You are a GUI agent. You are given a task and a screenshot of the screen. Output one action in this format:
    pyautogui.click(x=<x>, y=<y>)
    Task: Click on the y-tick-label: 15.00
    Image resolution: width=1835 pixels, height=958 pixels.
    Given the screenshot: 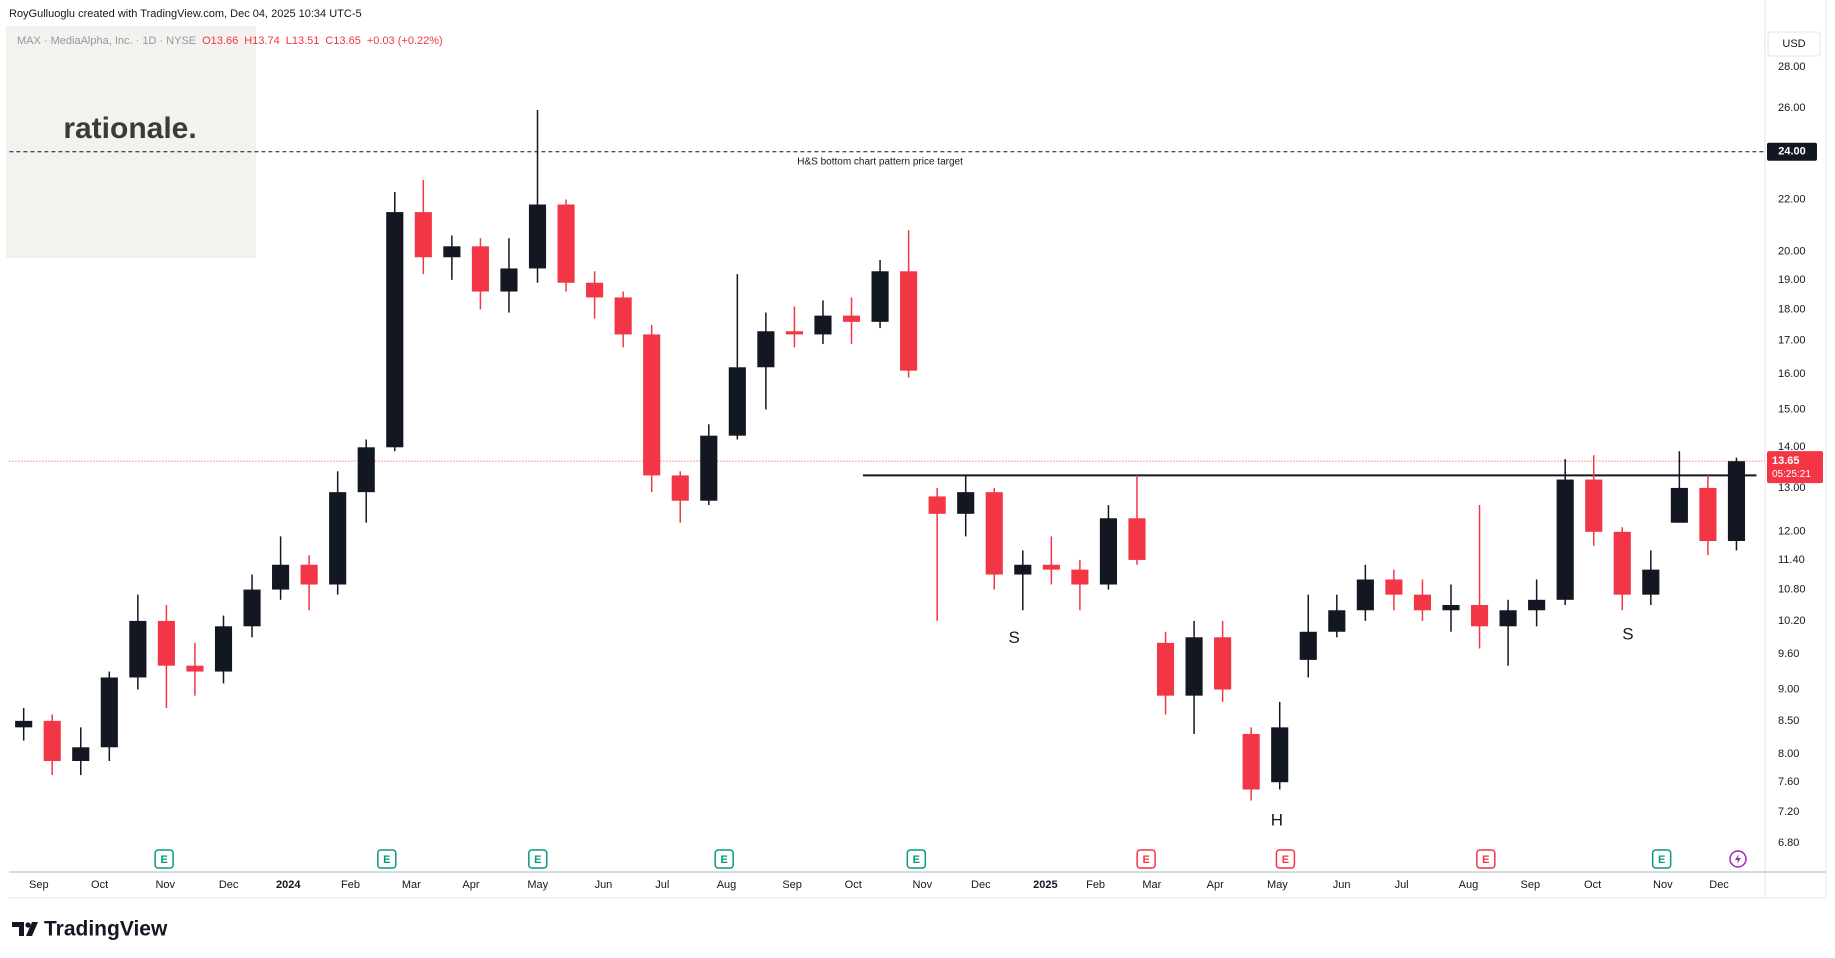 What is the action you would take?
    pyautogui.click(x=1792, y=409)
    